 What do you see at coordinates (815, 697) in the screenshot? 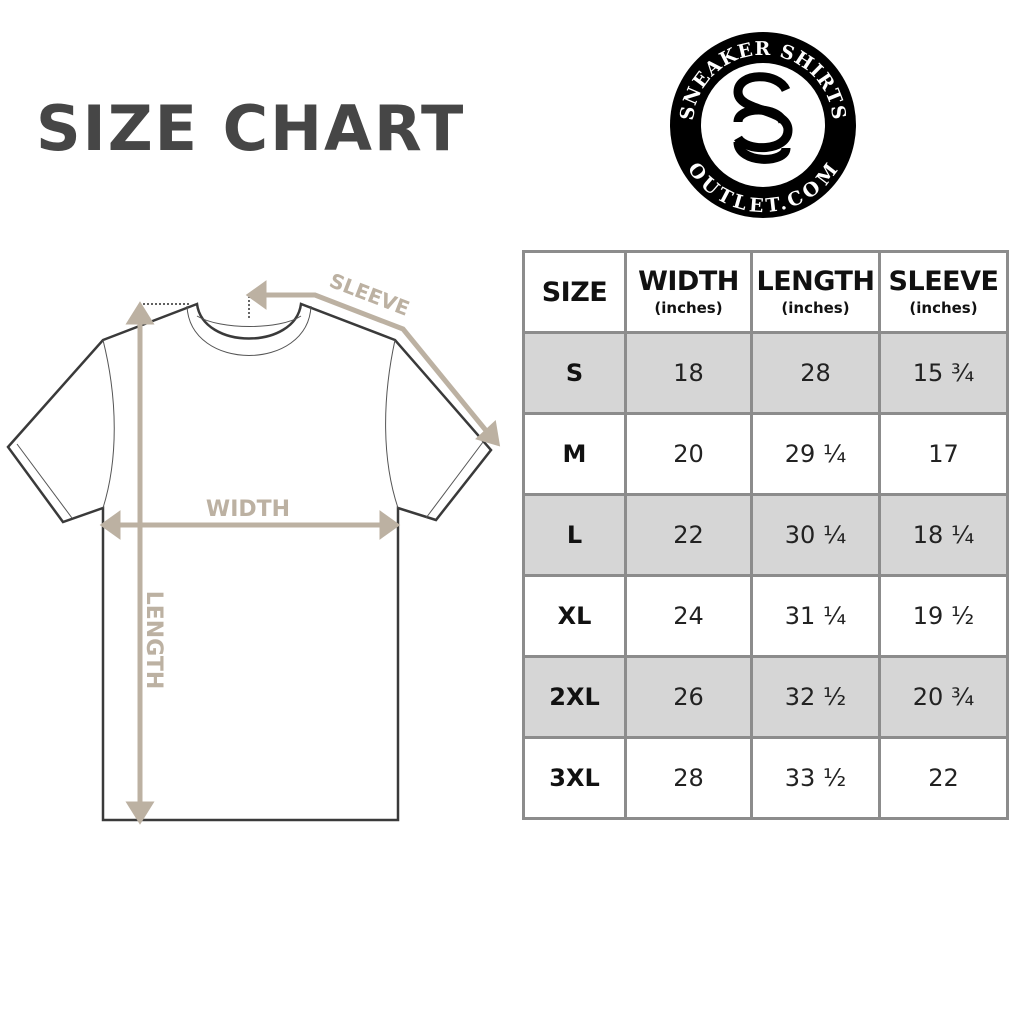
I see `cell-length: 32 ½` at bounding box center [815, 697].